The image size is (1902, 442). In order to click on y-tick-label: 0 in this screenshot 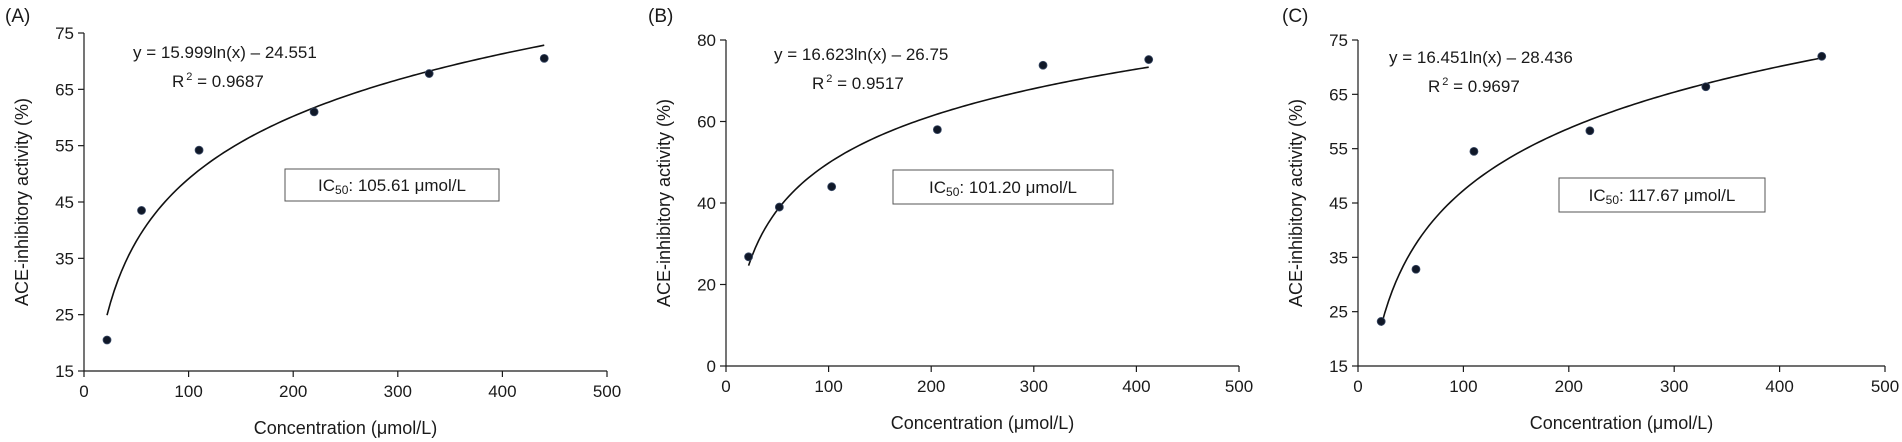, I will do `click(711, 366)`.